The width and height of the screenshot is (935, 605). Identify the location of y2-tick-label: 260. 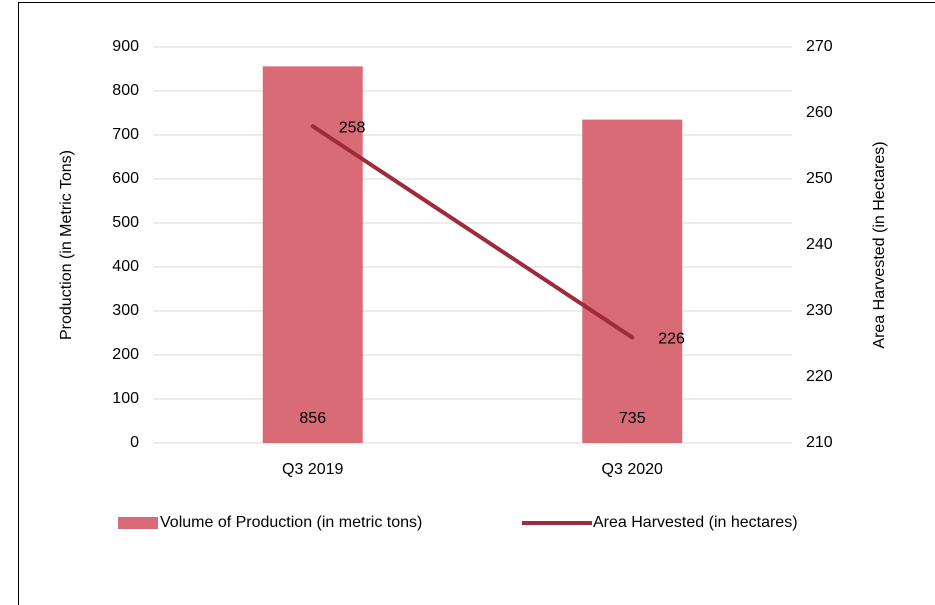
(819, 112).